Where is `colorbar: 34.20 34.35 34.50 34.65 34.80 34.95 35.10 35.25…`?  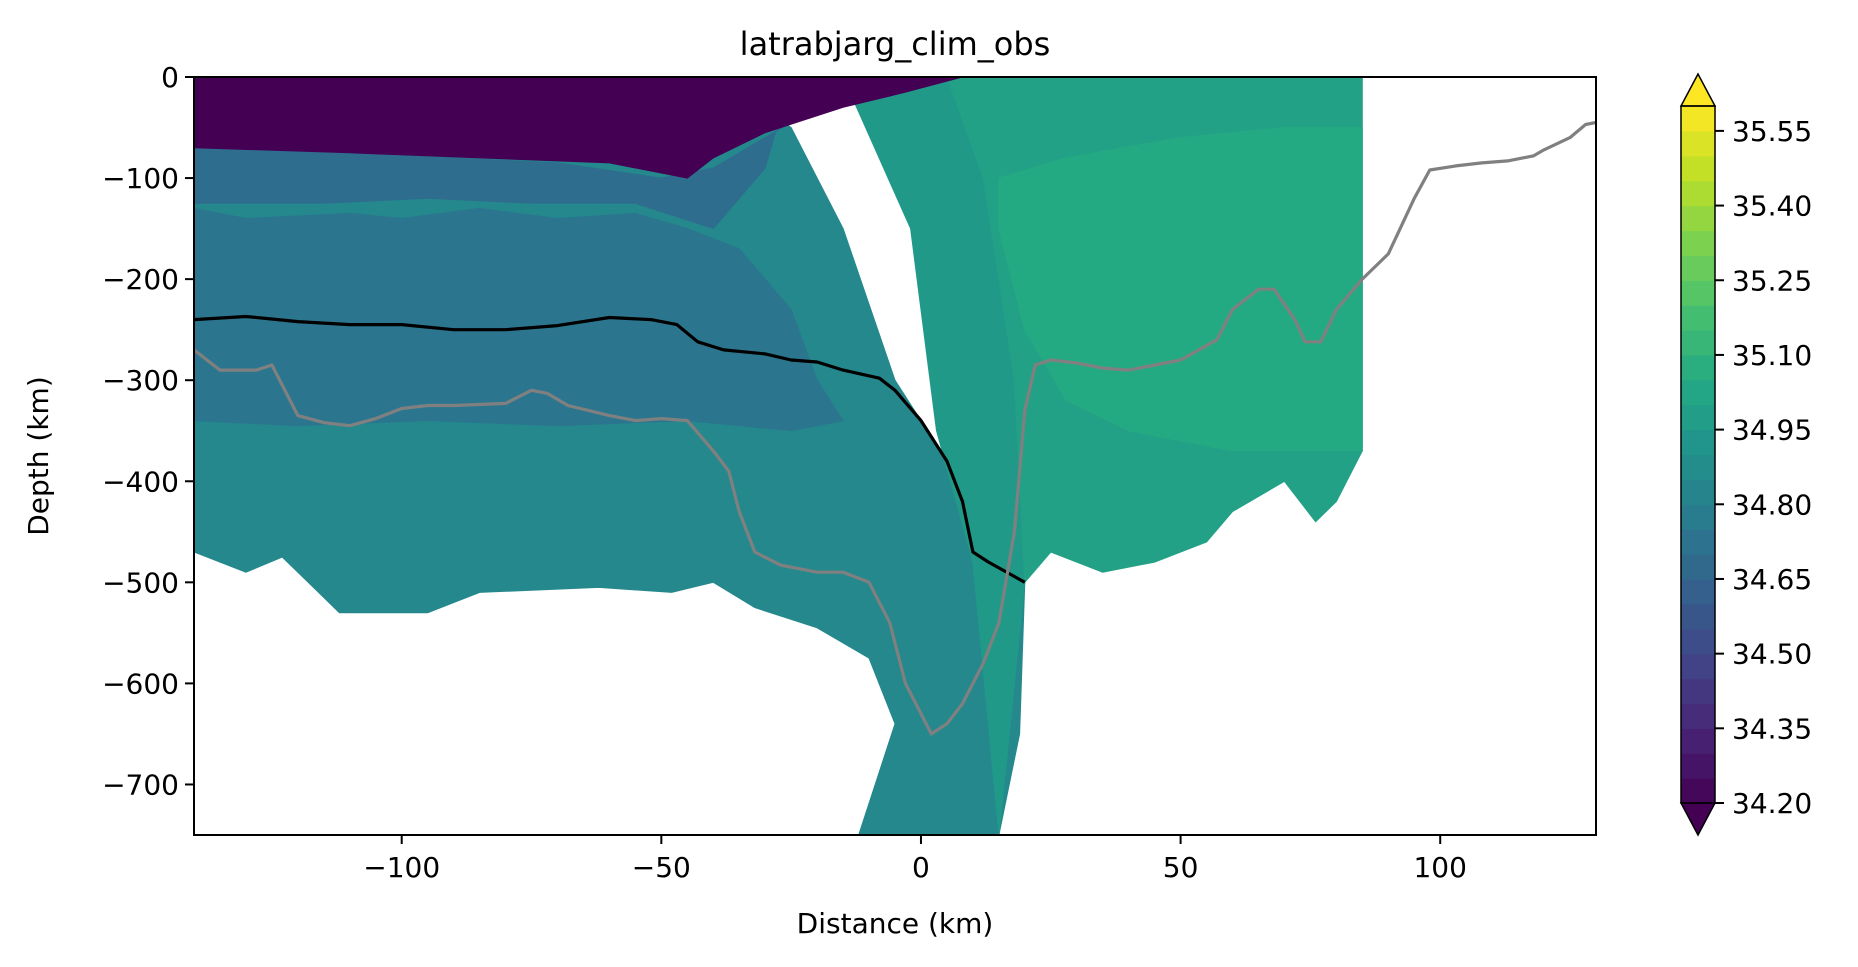 colorbar: 34.20 34.35 34.50 34.65 34.80 34.95 35.10 35.25… is located at coordinates (1745, 454).